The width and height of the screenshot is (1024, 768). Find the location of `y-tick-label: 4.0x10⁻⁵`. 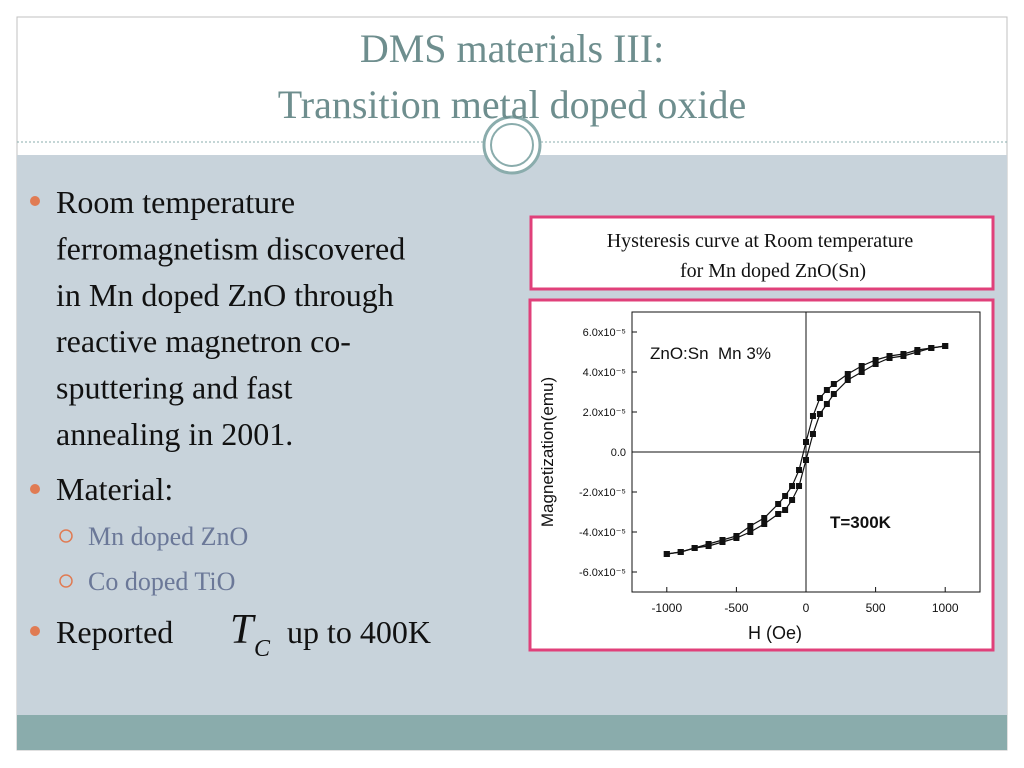

y-tick-label: 4.0x10⁻⁵ is located at coordinates (604, 373).